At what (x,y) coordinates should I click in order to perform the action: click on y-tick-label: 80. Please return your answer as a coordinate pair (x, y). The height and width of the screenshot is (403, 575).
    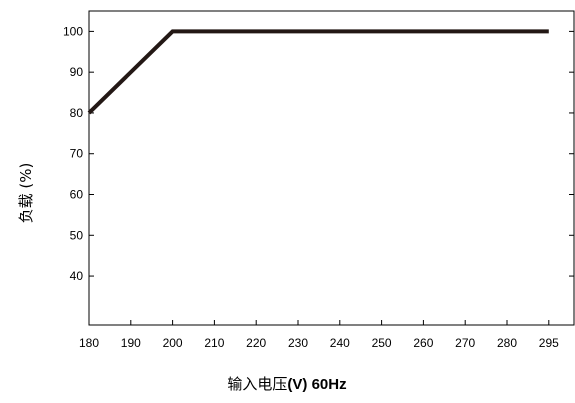
    Looking at the image, I should click on (77, 113).